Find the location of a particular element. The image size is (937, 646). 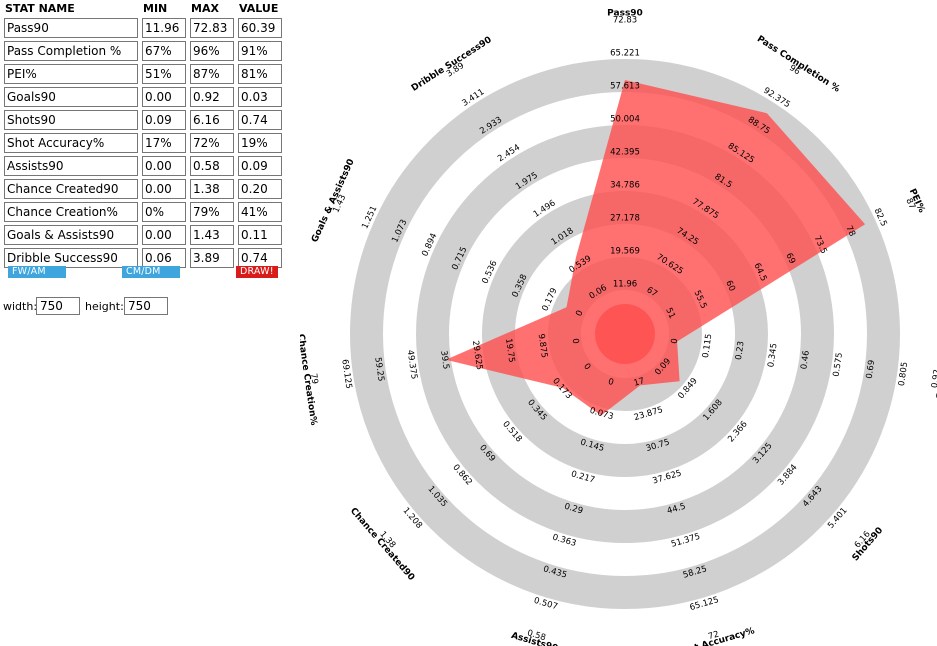

value-field: 0.03 is located at coordinates (260, 97).